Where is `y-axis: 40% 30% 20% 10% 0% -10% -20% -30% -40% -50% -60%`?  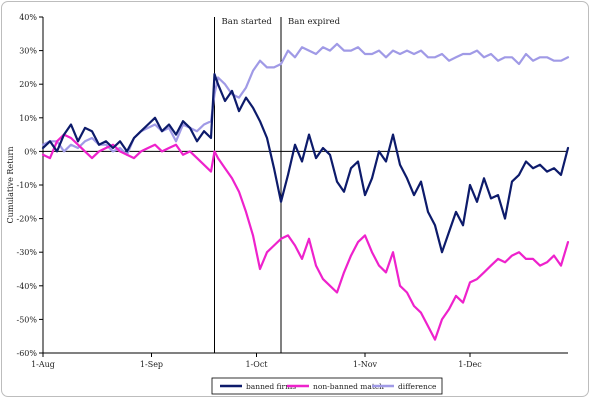 y-axis: 40% 30% 20% 10% 0% -10% -20% -30% -40% -50% -60% is located at coordinates (30, 185).